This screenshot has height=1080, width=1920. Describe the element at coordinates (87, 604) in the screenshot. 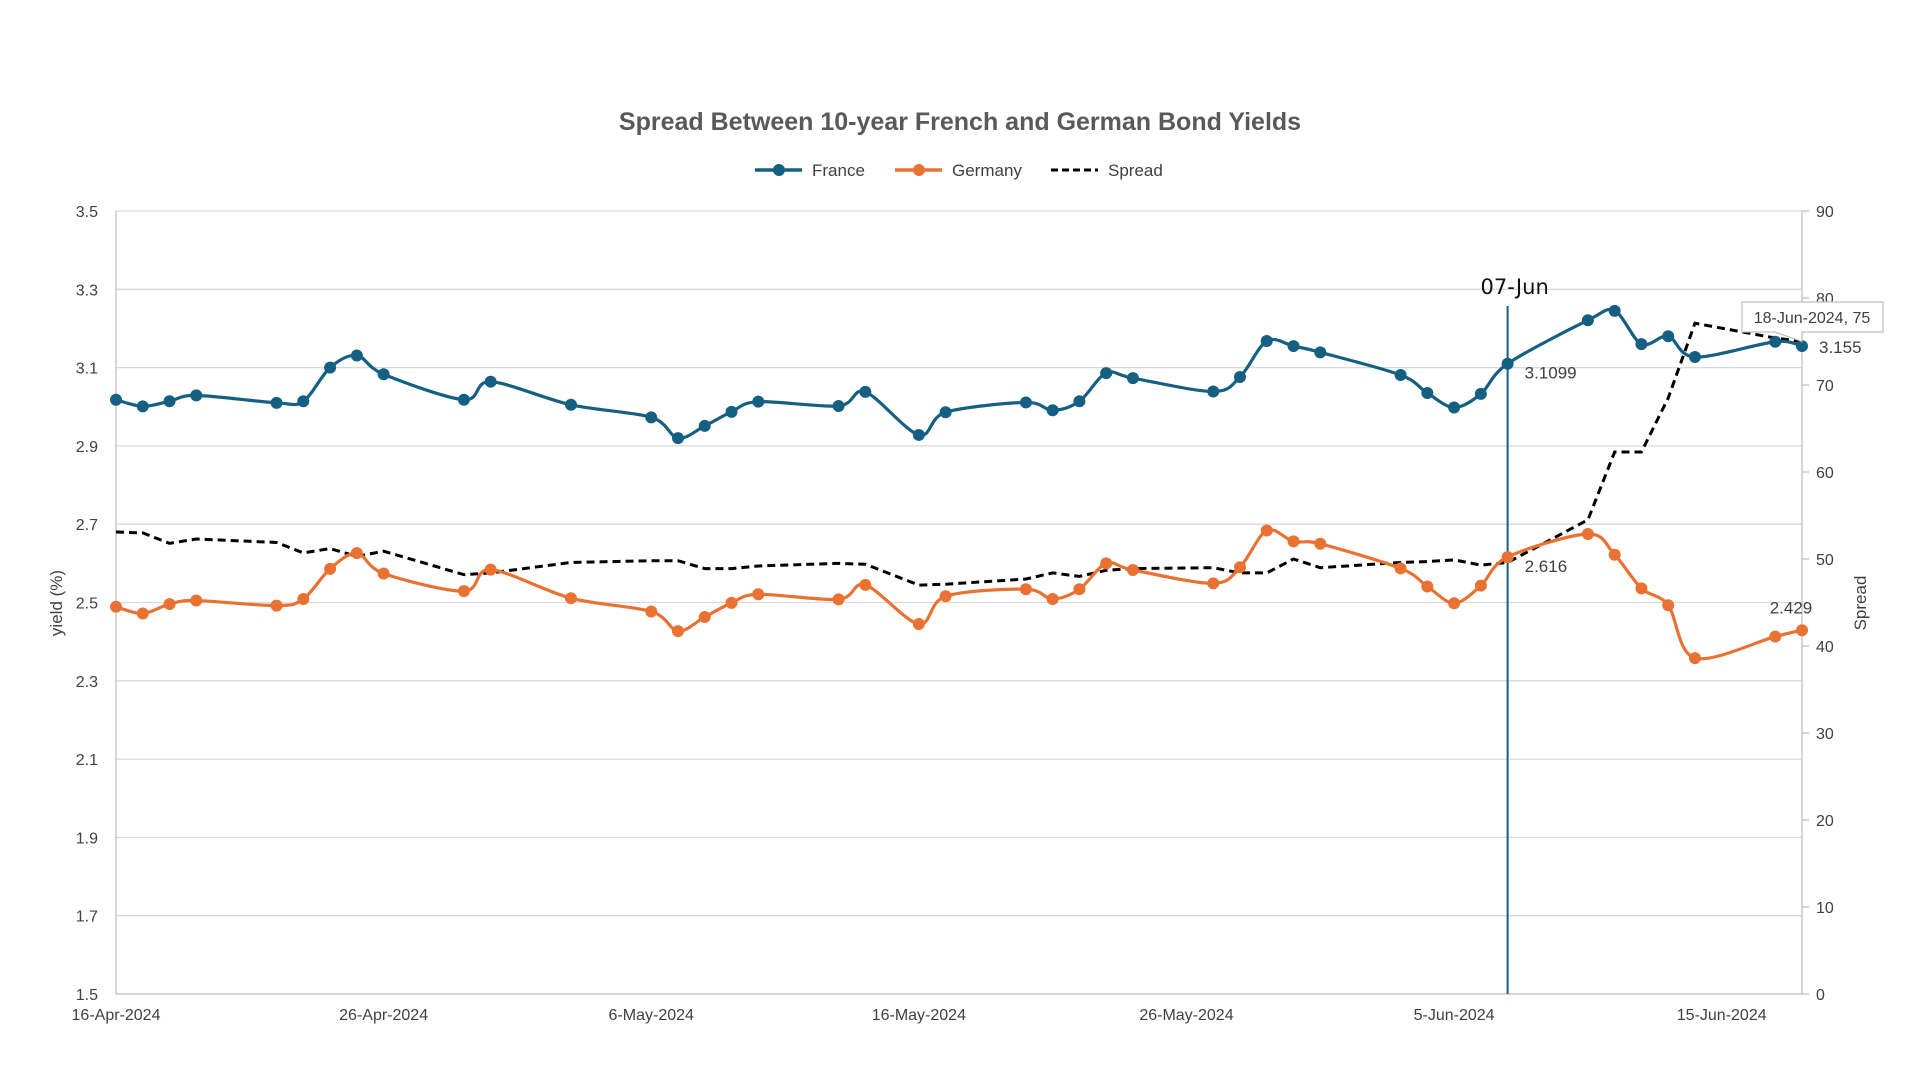

I see `y-tick-label: 2.5` at that location.